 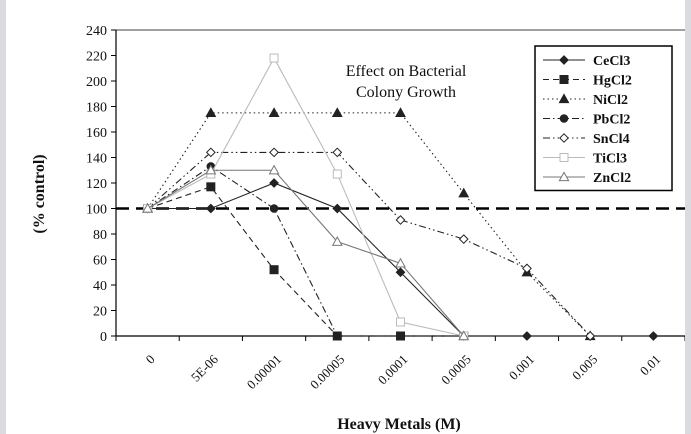 I want to click on y-tick-label: 60, so click(x=100, y=261).